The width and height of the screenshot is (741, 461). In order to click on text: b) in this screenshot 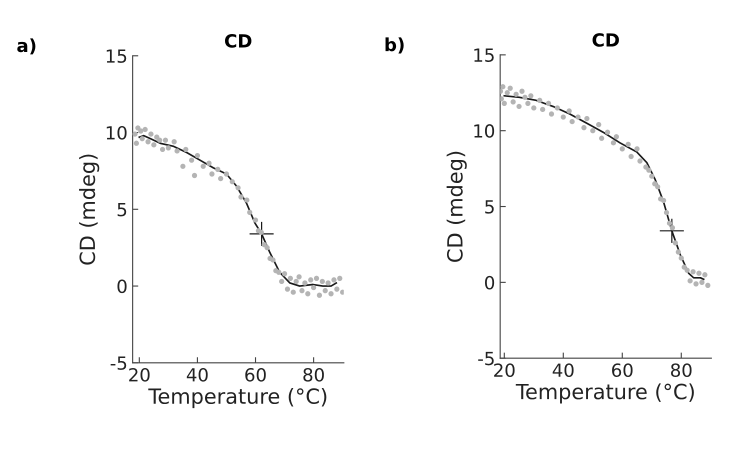, I will do `click(395, 45)`.